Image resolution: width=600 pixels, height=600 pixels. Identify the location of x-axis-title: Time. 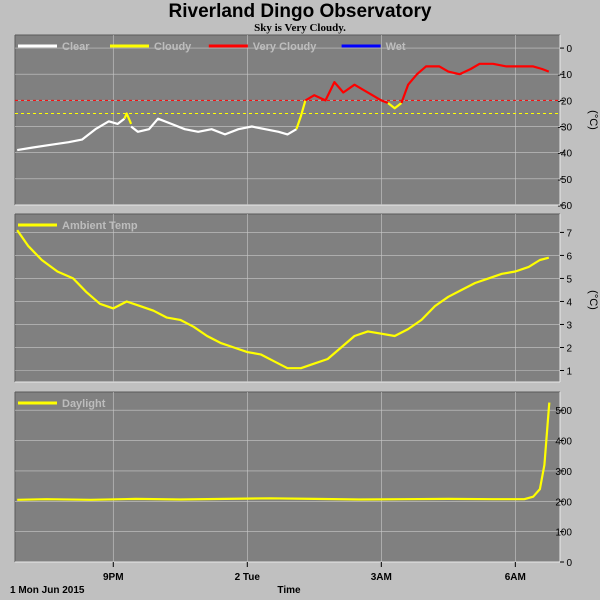
(289, 590).